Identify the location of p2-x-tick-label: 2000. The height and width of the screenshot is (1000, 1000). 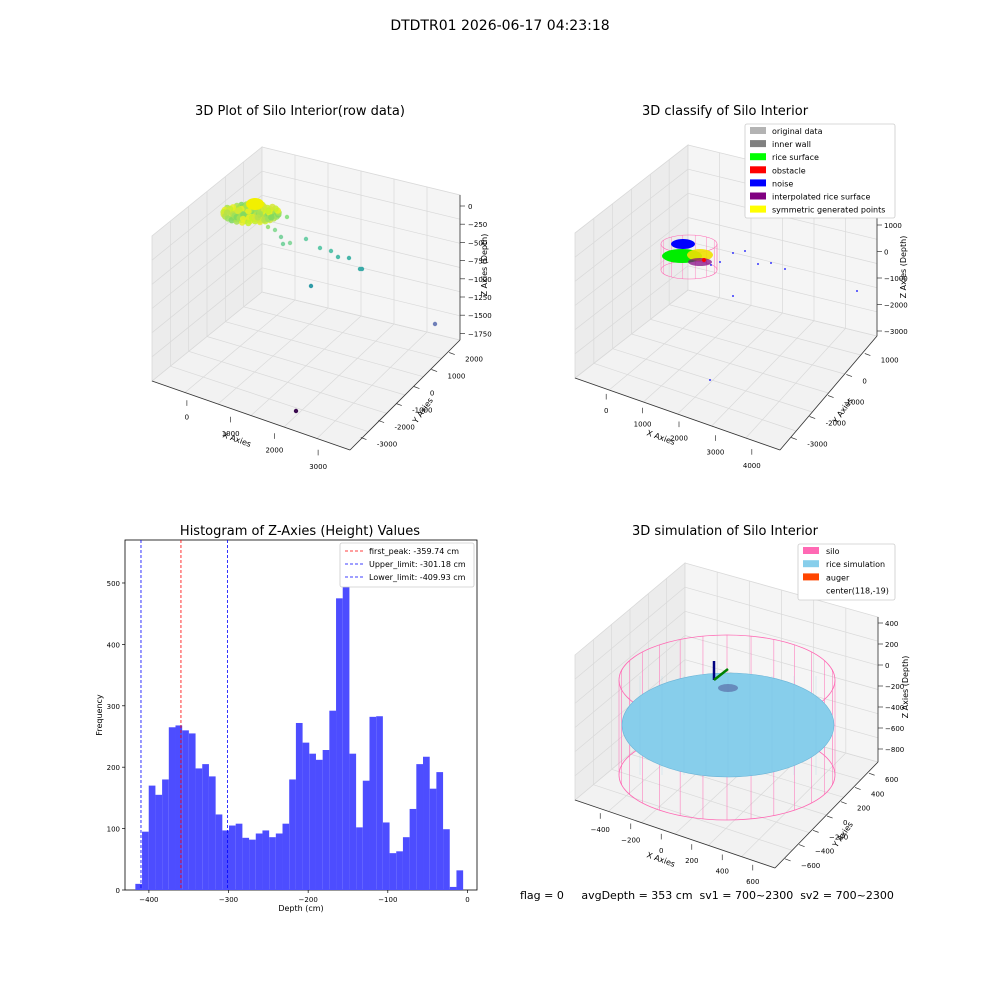
(679, 439).